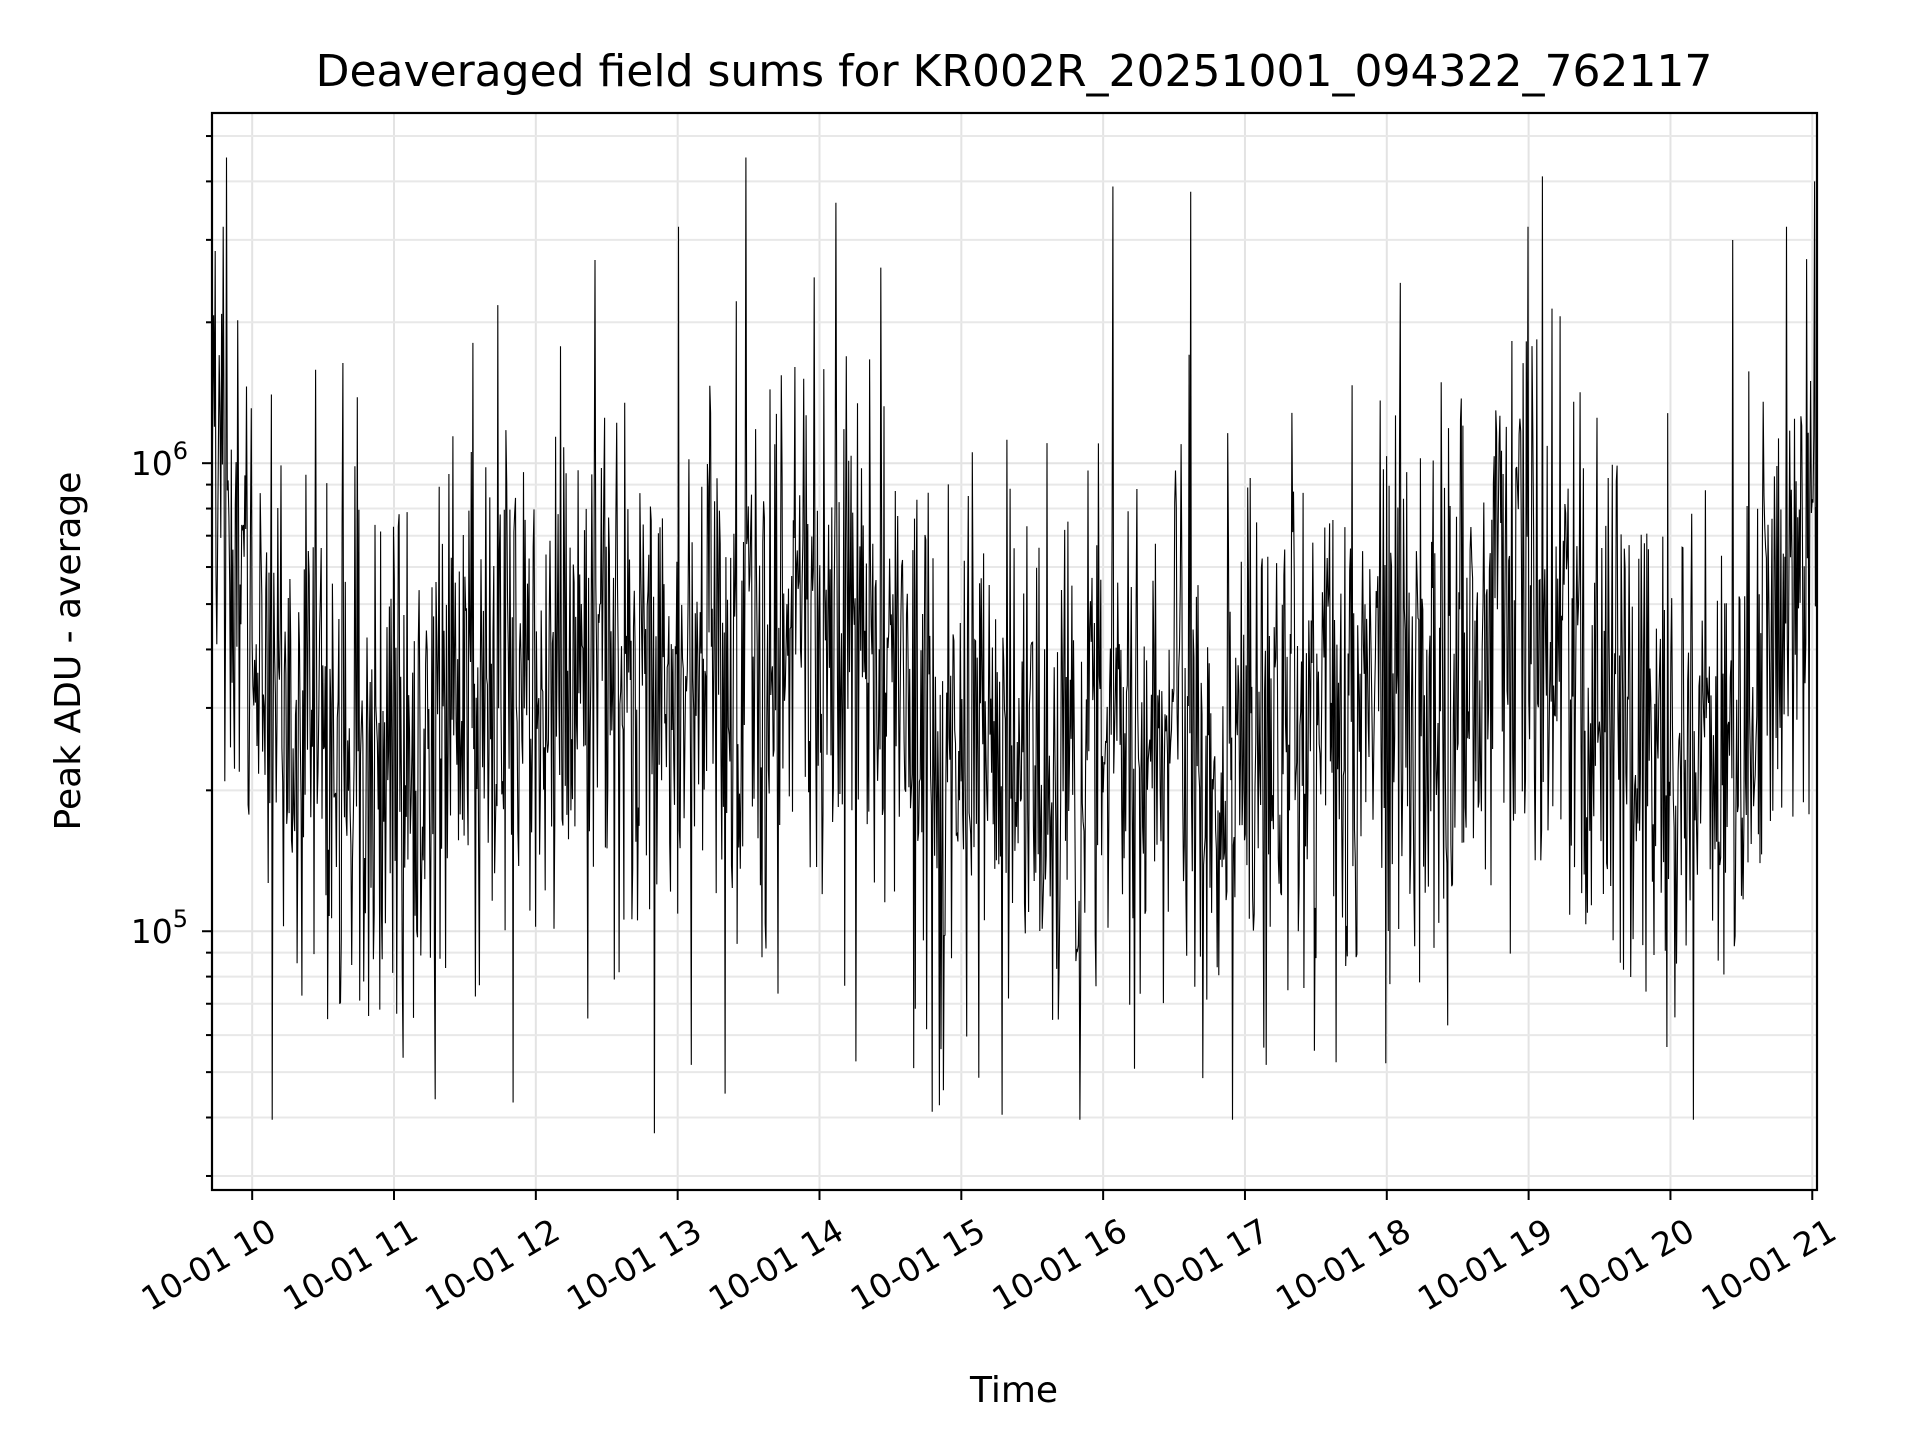 The image size is (1920, 1440). I want to click on y-axis: 10⁵ 10⁶, so click(171, 656).